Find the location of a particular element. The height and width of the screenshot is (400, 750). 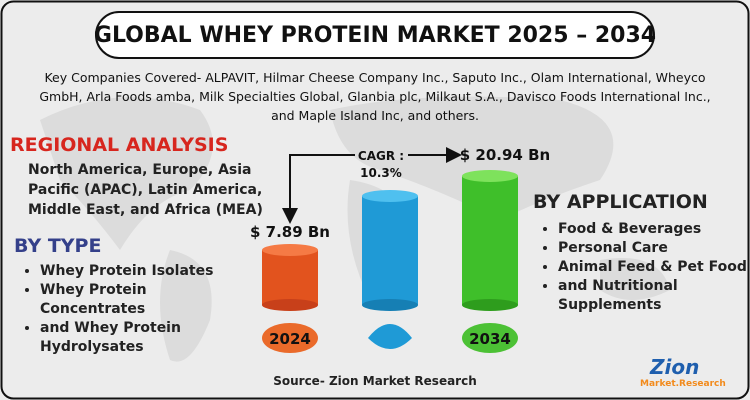

section-heading: BY TYPE is located at coordinates (58, 246).